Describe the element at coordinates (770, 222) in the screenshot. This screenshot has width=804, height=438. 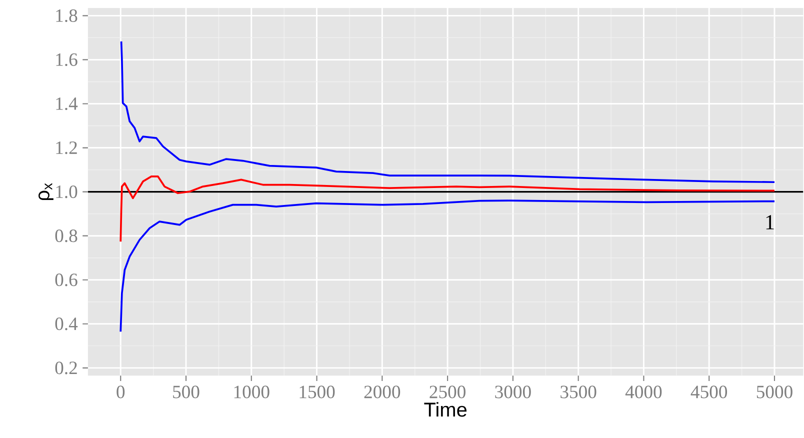
I see `ref-line-label: 1` at that location.